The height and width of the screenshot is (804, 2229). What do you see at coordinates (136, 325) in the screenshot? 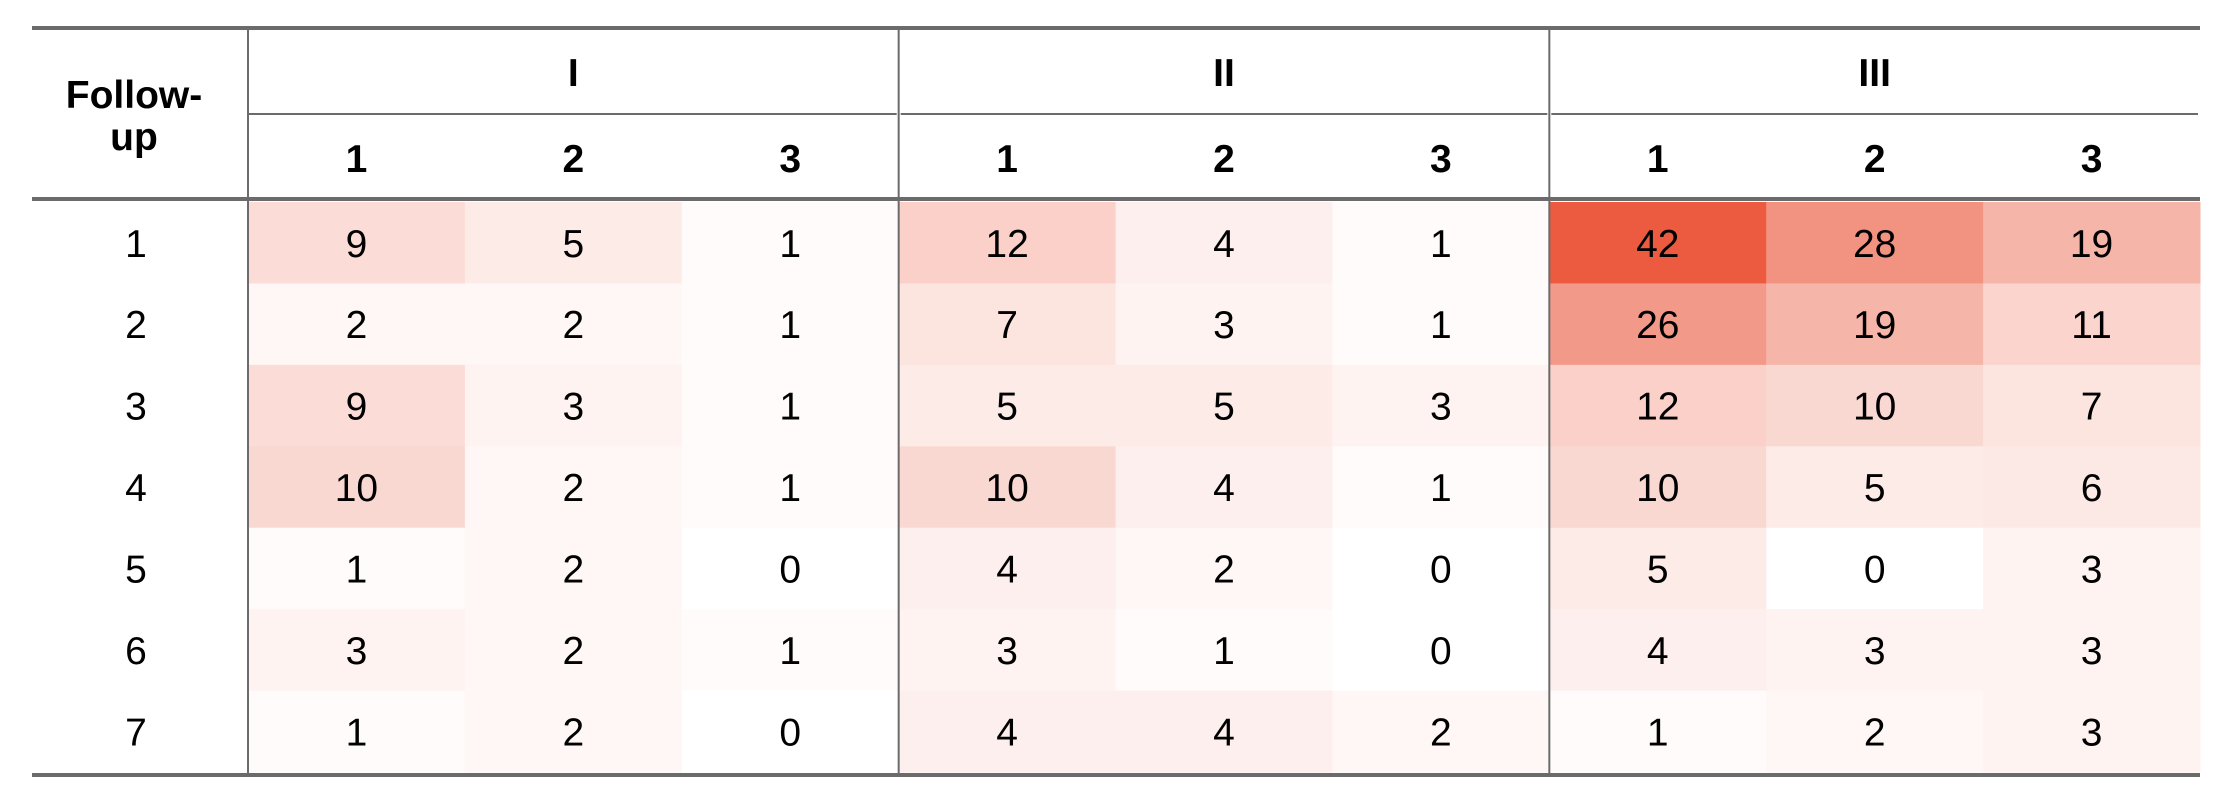
I see `row-label: 2` at bounding box center [136, 325].